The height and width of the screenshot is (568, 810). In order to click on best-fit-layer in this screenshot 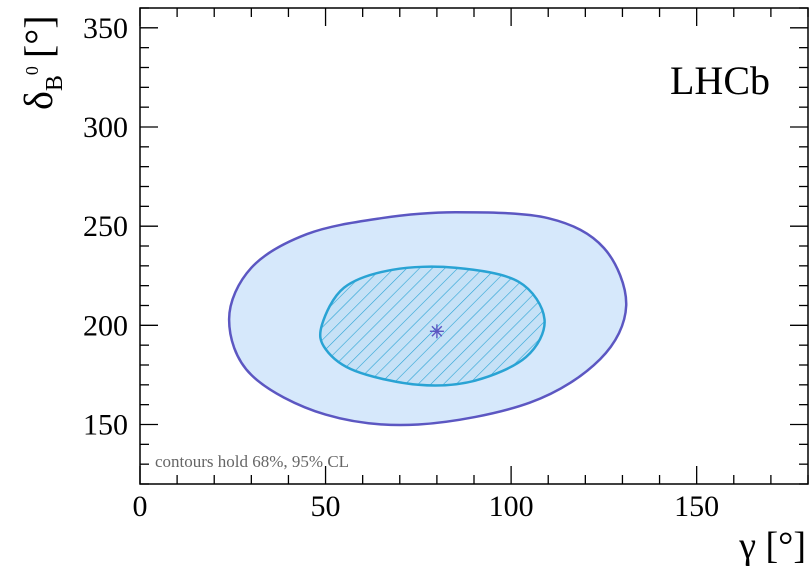, I will do `click(436, 331)`.